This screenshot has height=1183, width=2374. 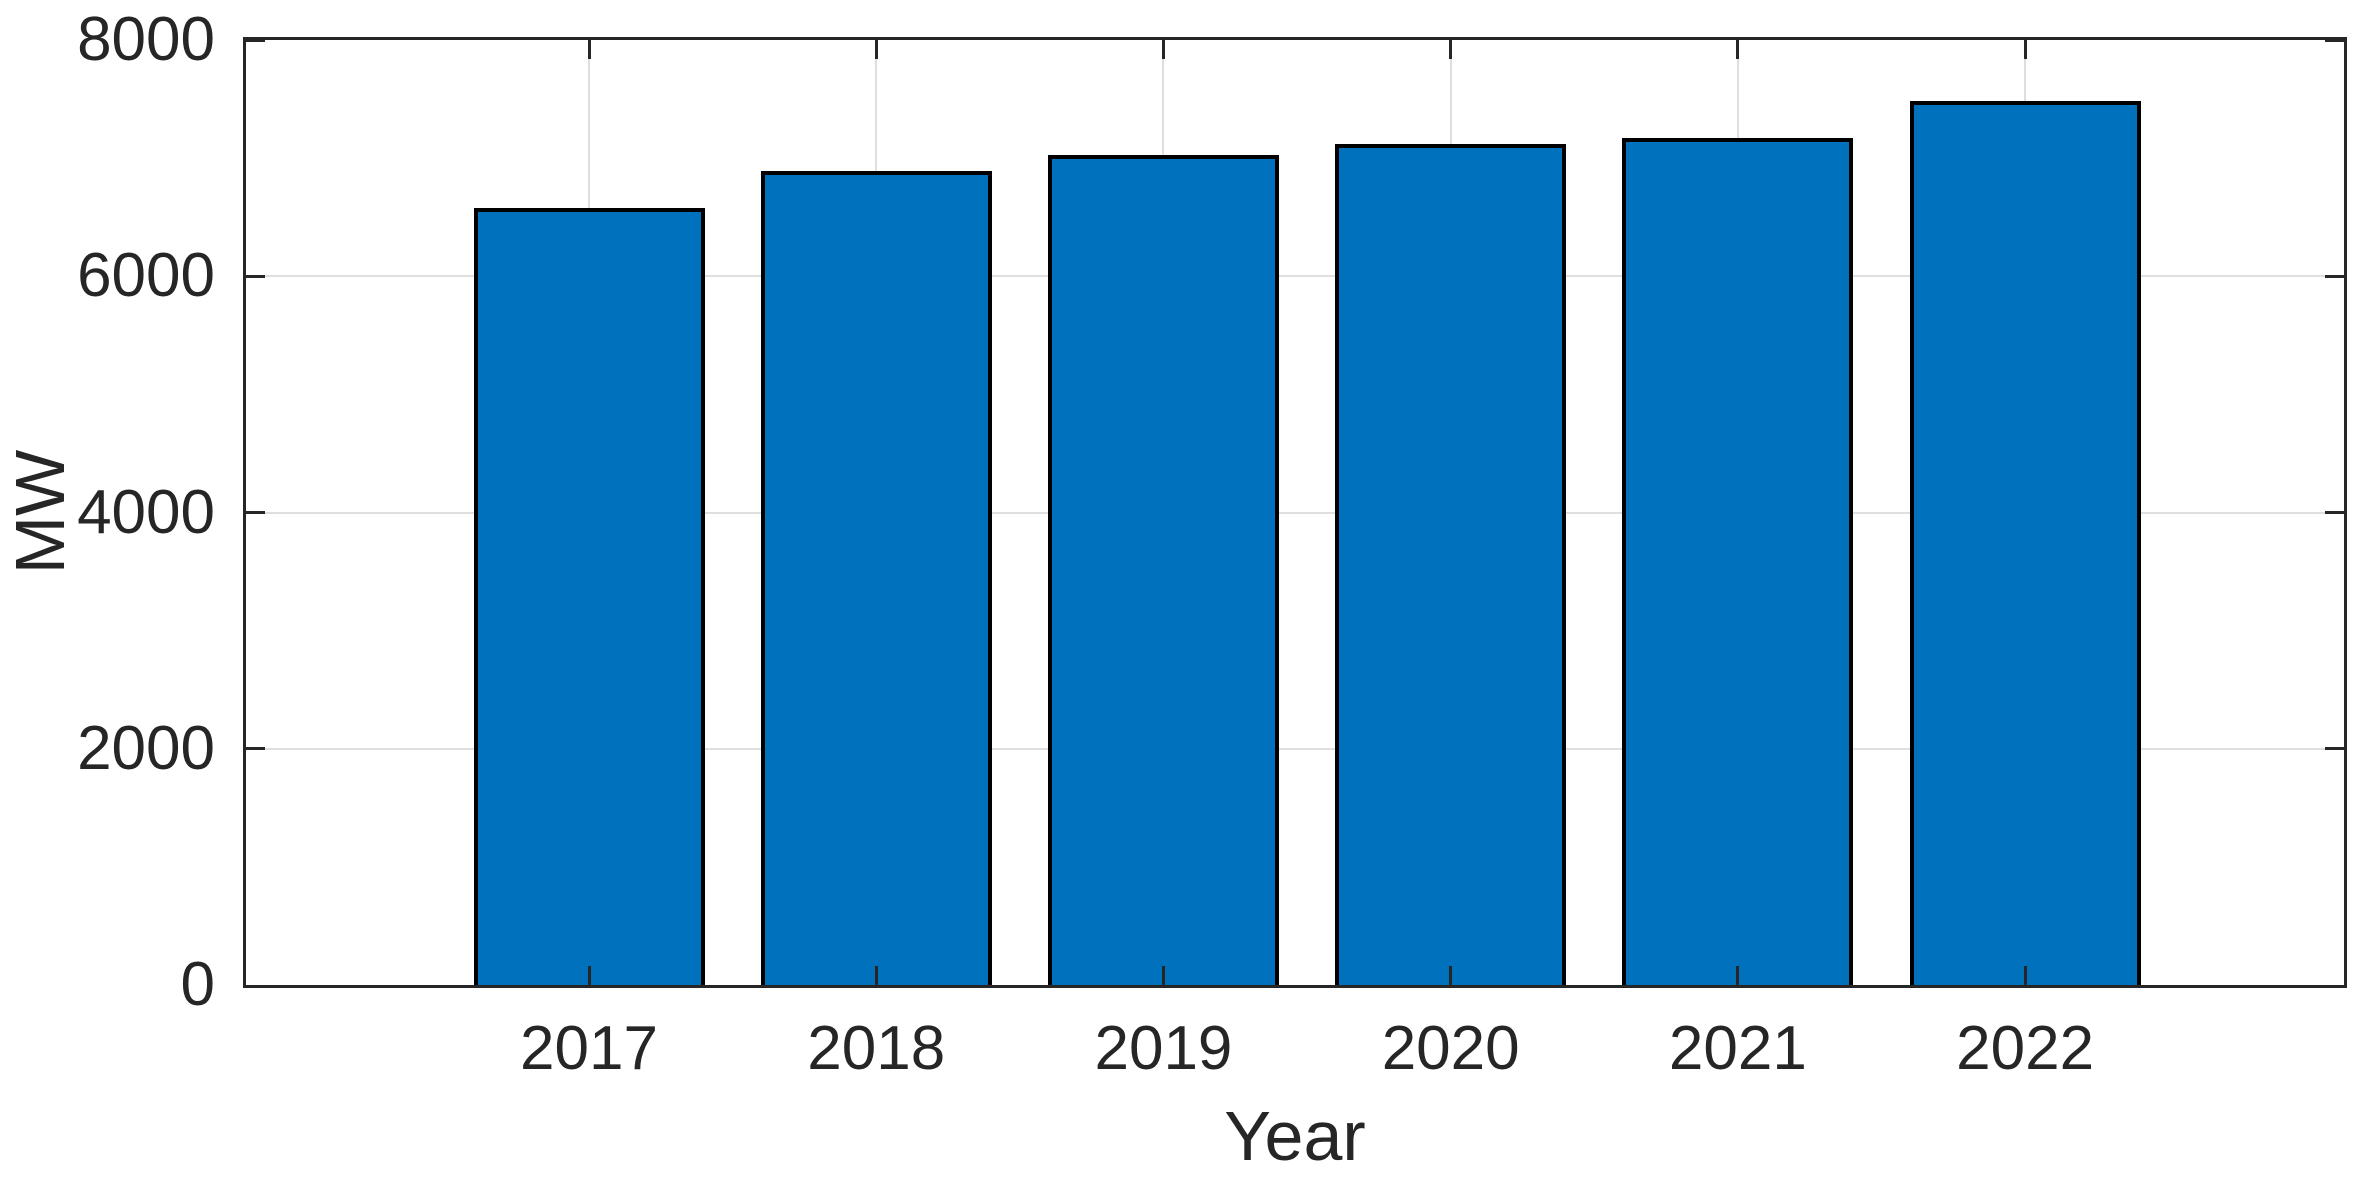 What do you see at coordinates (589, 1048) in the screenshot?
I see `x-tick-label-2017: 2017` at bounding box center [589, 1048].